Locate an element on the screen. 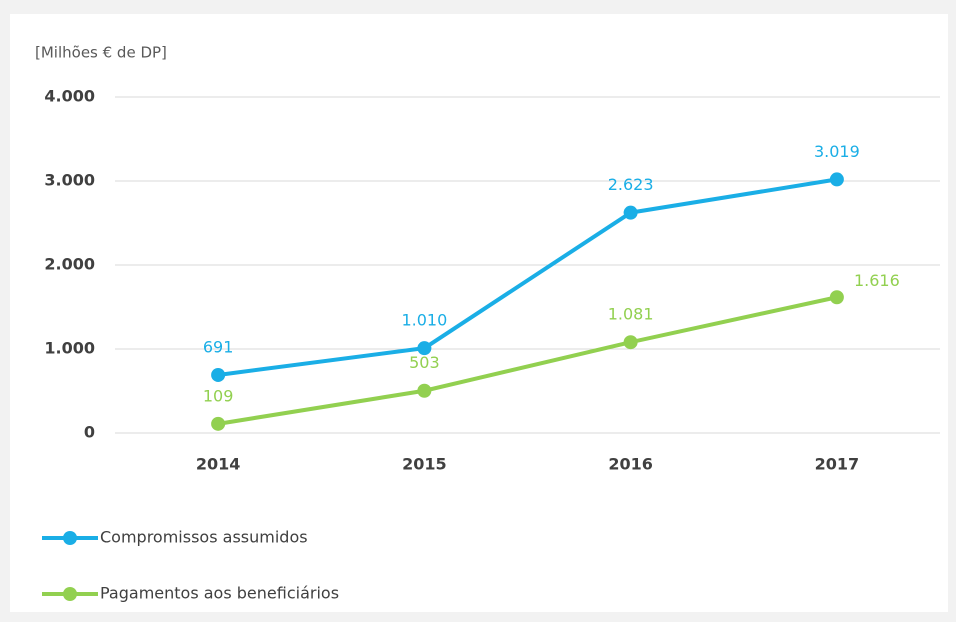 The width and height of the screenshot is (956, 622). y-tick-label: 1.000 is located at coordinates (69, 348).